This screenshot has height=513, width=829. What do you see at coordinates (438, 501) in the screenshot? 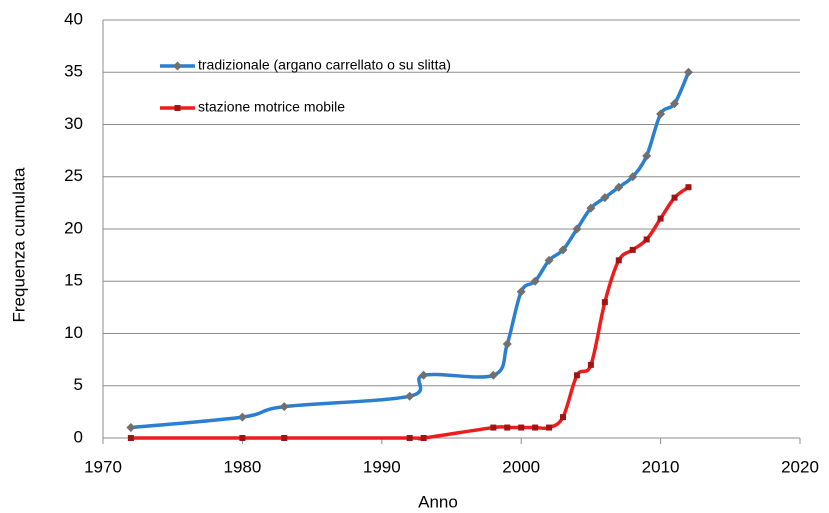
I see `x-axis-label: Anno` at bounding box center [438, 501].